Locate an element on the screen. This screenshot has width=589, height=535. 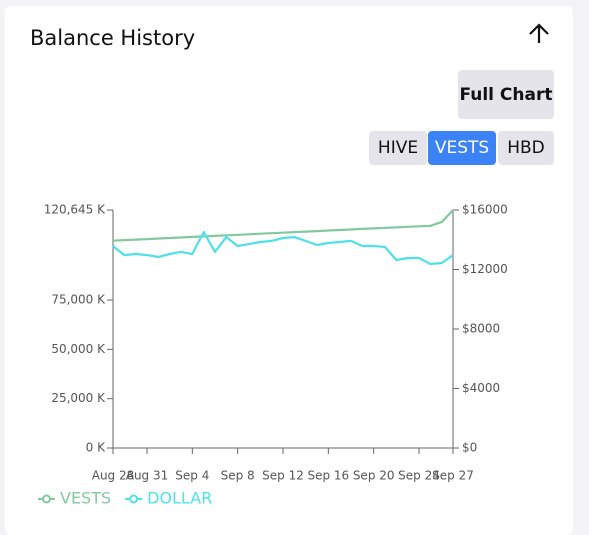
y-tick-label: 0 K is located at coordinates (96, 448).